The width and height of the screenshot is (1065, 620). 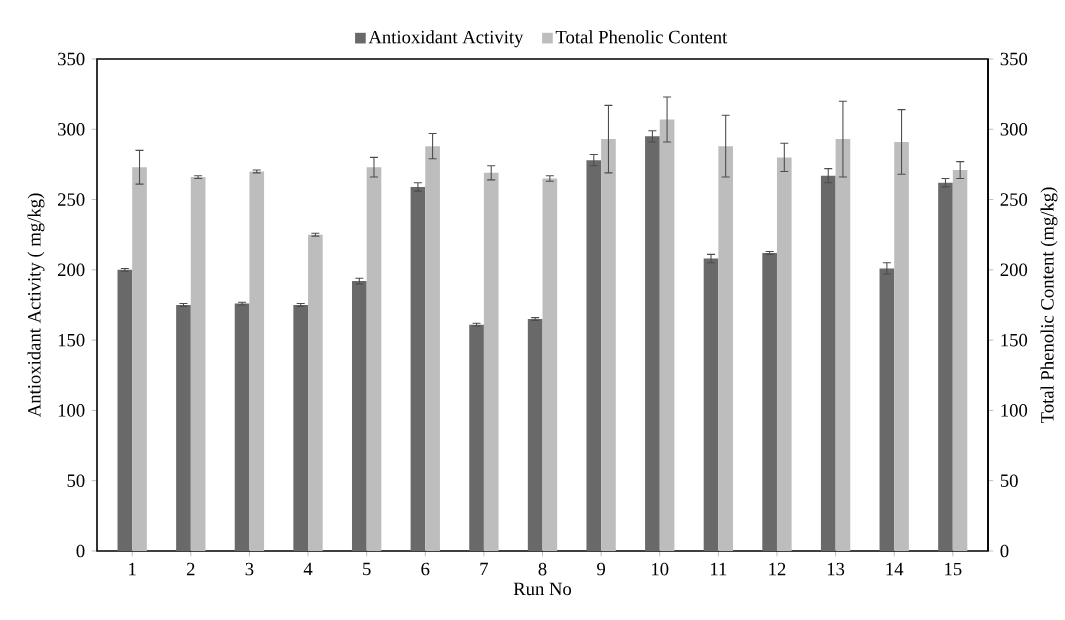 What do you see at coordinates (36, 305) in the screenshot?
I see `y-axis-title: Antioxidant Activity ( mg/kg)` at bounding box center [36, 305].